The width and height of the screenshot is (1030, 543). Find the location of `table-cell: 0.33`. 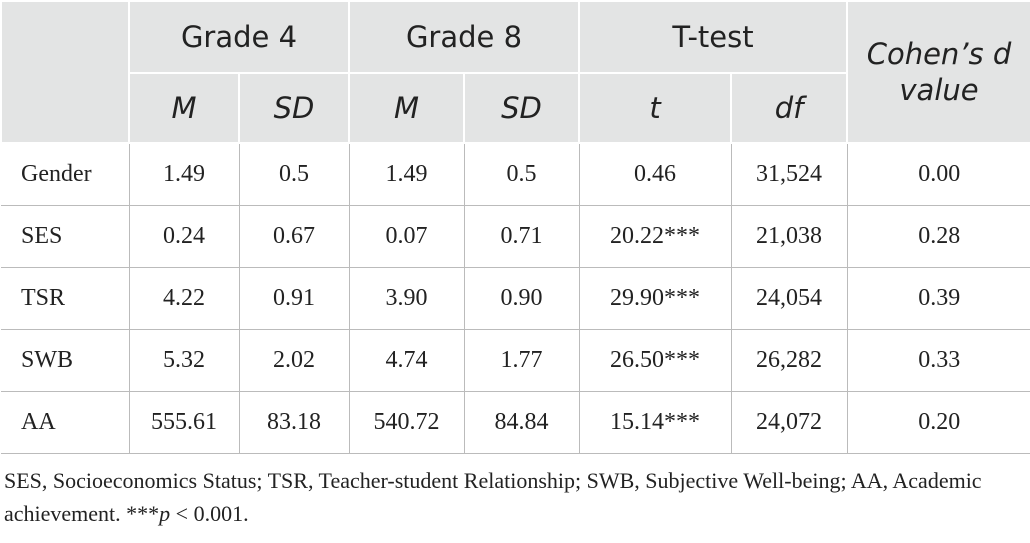

table-cell: 0.33 is located at coordinates (938, 360).